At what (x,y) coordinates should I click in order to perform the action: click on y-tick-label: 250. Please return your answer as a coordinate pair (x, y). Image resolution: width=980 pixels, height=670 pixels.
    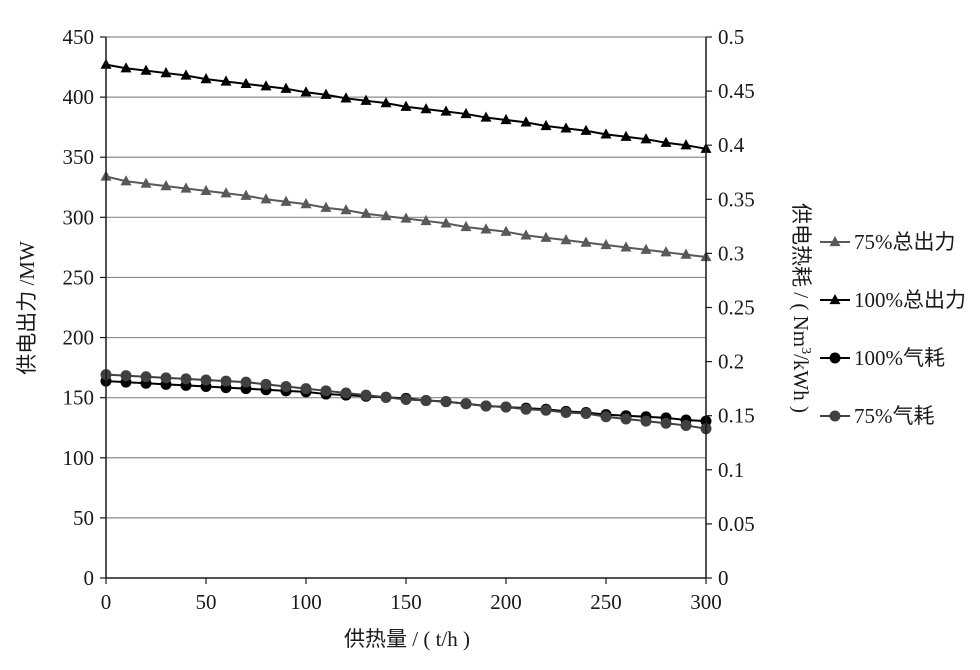
    Looking at the image, I should click on (79, 277).